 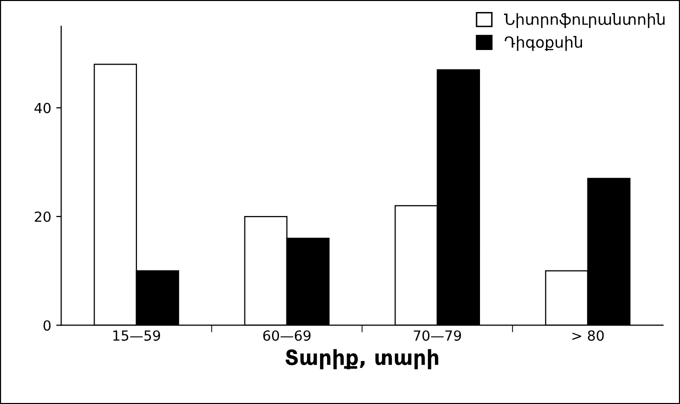 I want to click on x-tick-label: 15—59, so click(x=136, y=335).